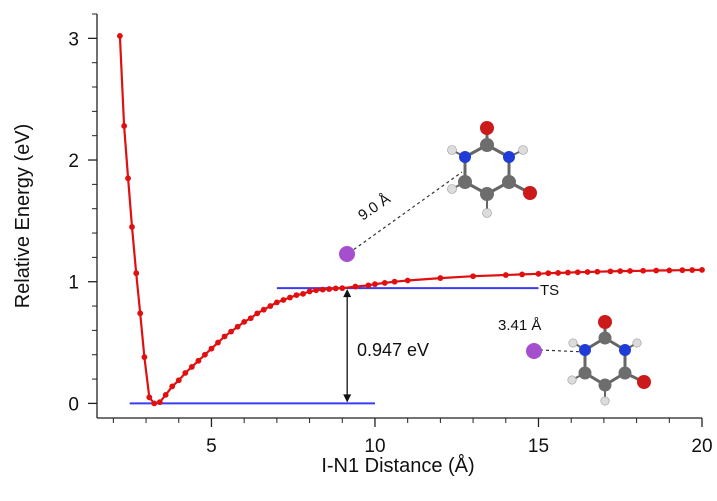 This screenshot has width=717, height=501. I want to click on molecule-structure-near: 3.41 Å, so click(574, 360).